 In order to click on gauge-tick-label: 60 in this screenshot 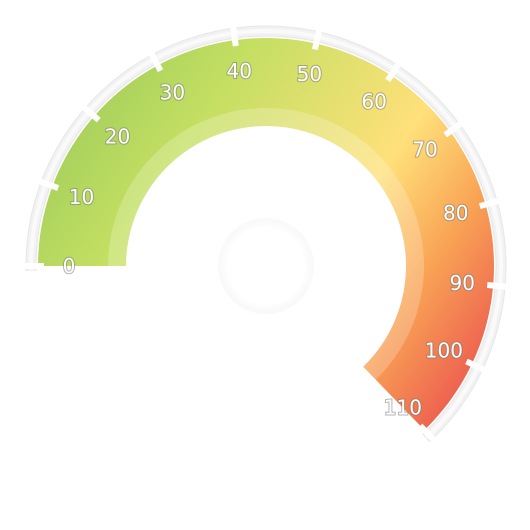, I will do `click(373, 101)`.